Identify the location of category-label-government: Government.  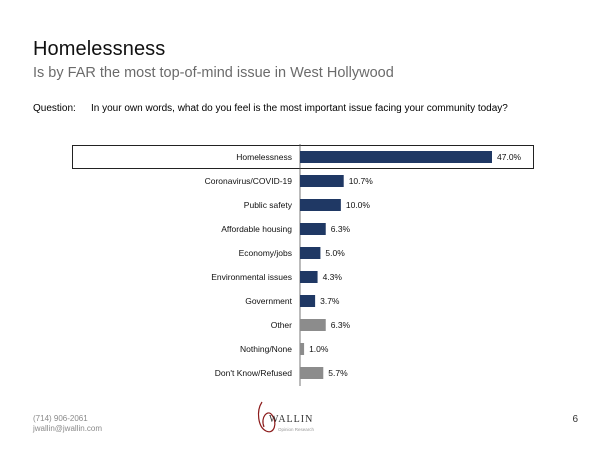
(268, 301).